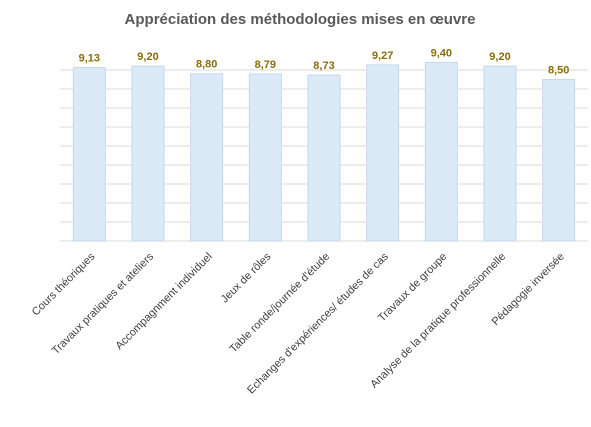 The width and height of the screenshot is (591, 427). Describe the element at coordinates (438, 321) in the screenshot. I see `x-tick-label: Analyse de la pratique professionnelle` at that location.